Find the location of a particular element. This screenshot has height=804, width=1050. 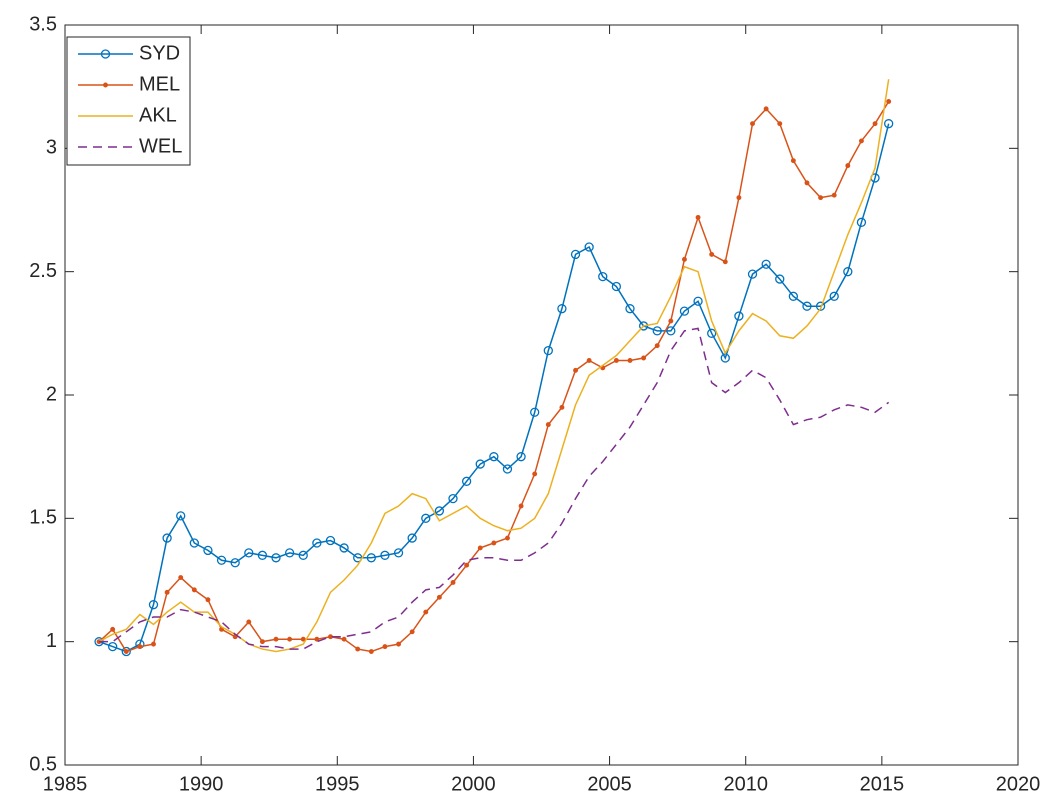

x-tick-label: 2010 is located at coordinates (745, 784).